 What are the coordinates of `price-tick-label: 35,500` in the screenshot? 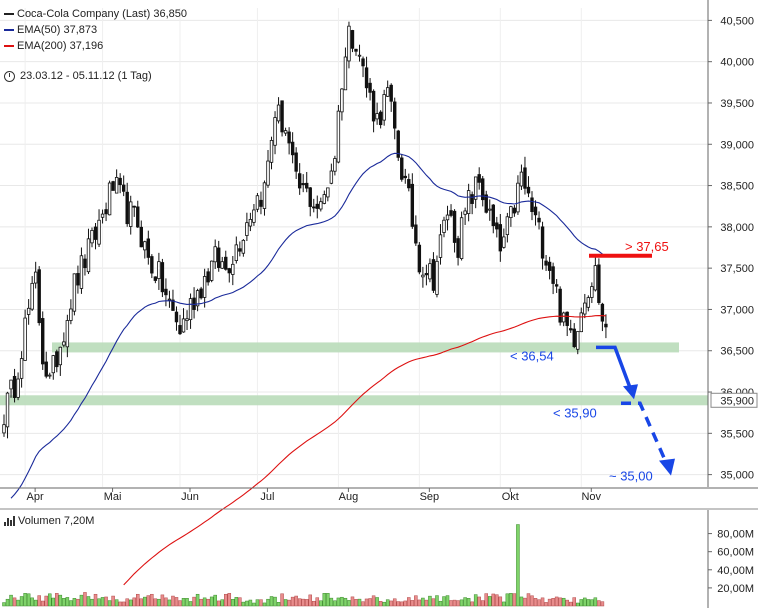 It's located at (737, 434).